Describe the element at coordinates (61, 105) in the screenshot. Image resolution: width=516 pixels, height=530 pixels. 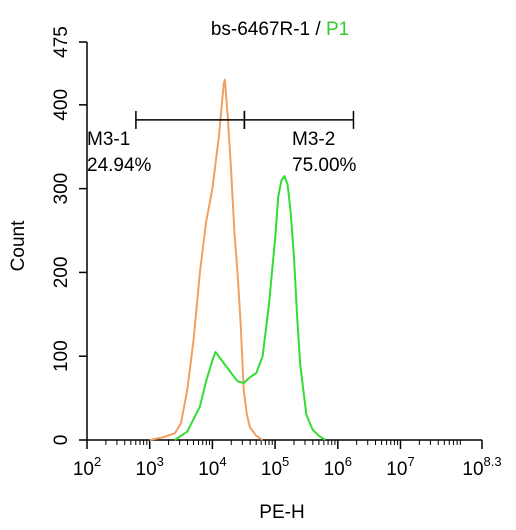
I see `y-tick-label: 400` at that location.